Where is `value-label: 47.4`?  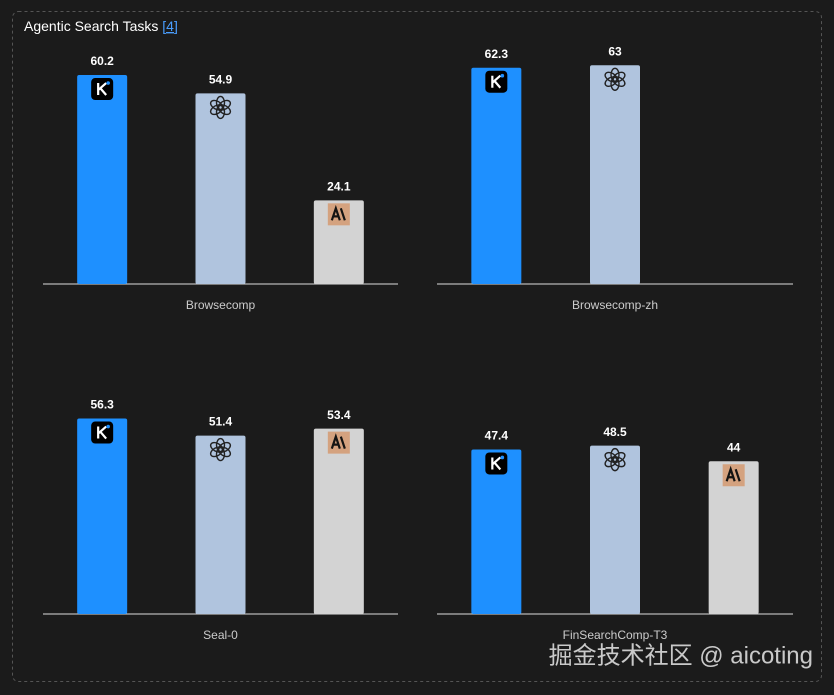
value-label: 47.4 is located at coordinates (497, 436).